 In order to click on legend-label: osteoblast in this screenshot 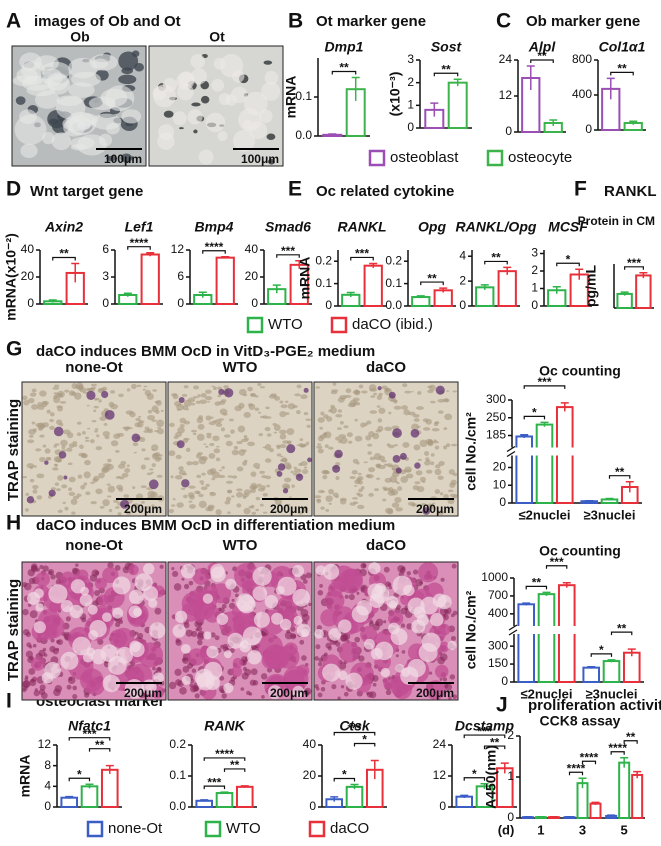, I will do `click(424, 157)`.